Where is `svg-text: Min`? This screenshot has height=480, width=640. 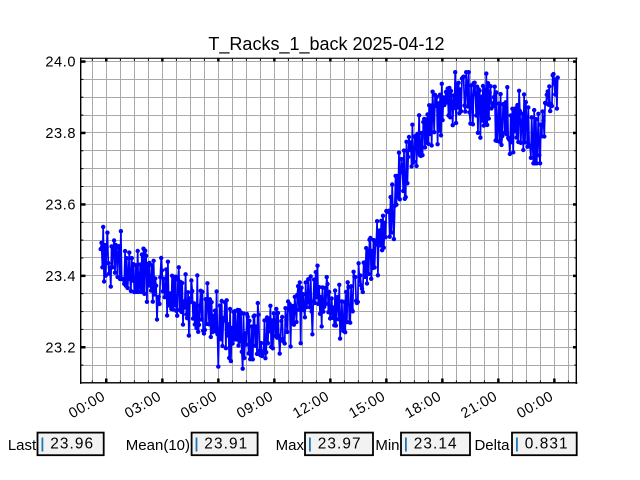
svg-text: Min is located at coordinates (387, 445).